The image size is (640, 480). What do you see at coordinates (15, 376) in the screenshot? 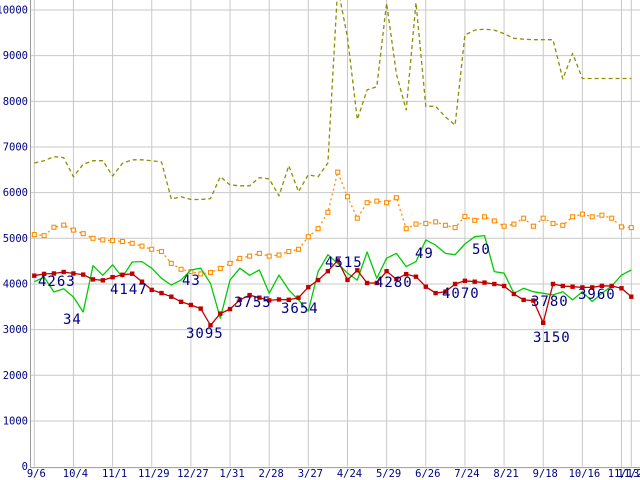
I see `y-axis-tick-label: 2000` at bounding box center [15, 376].